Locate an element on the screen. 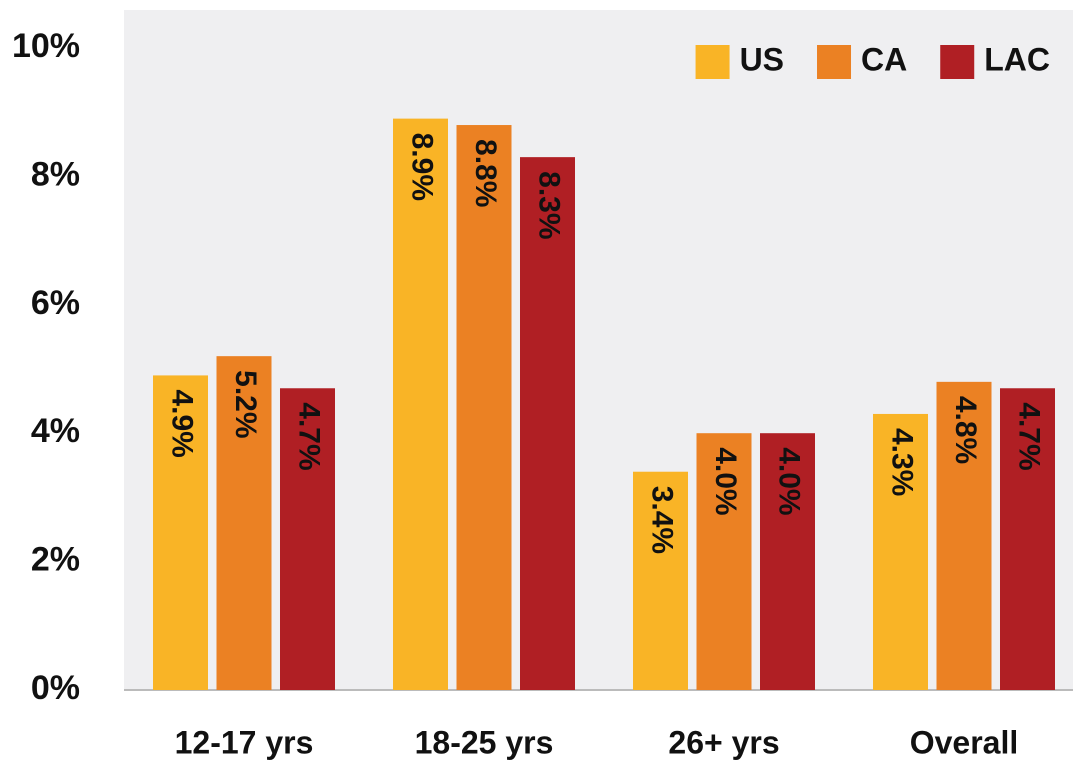  y-tick-label: 10% is located at coordinates (46, 46).